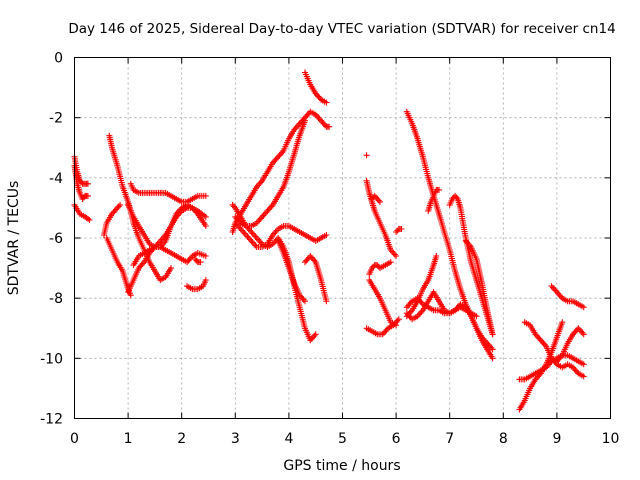 The width and height of the screenshot is (640, 480). I want to click on x-tick-label: 0, so click(74, 439).